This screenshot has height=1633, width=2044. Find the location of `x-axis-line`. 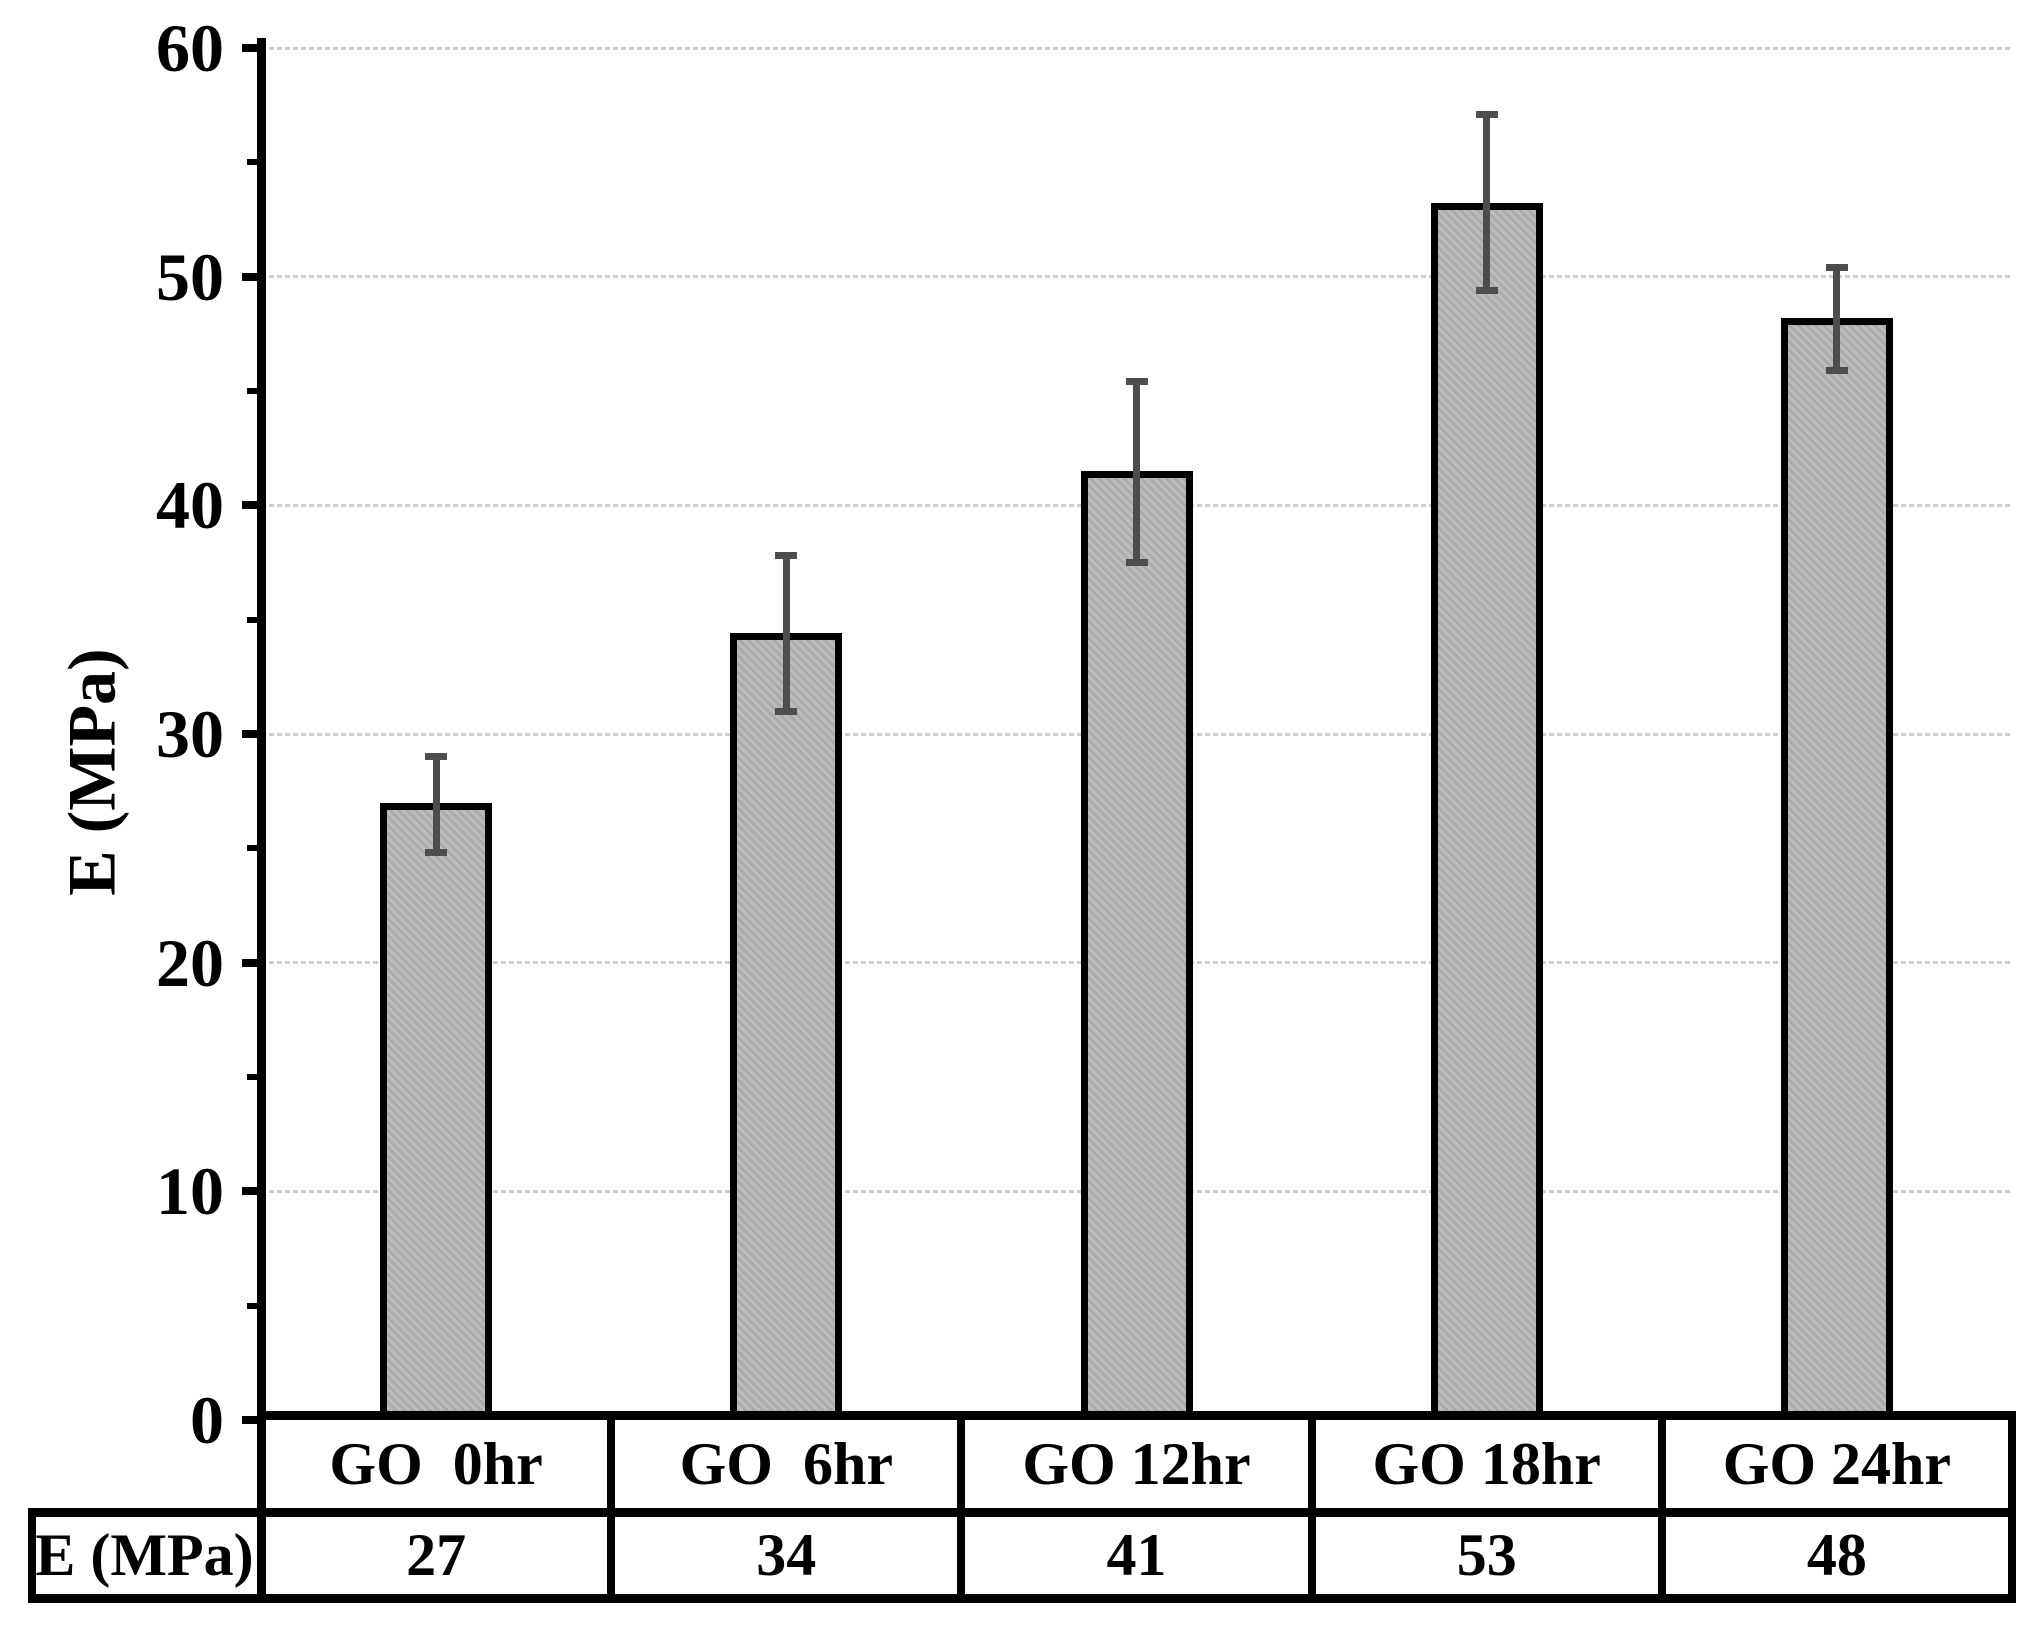

x-axis-line is located at coordinates (1136, 1415).